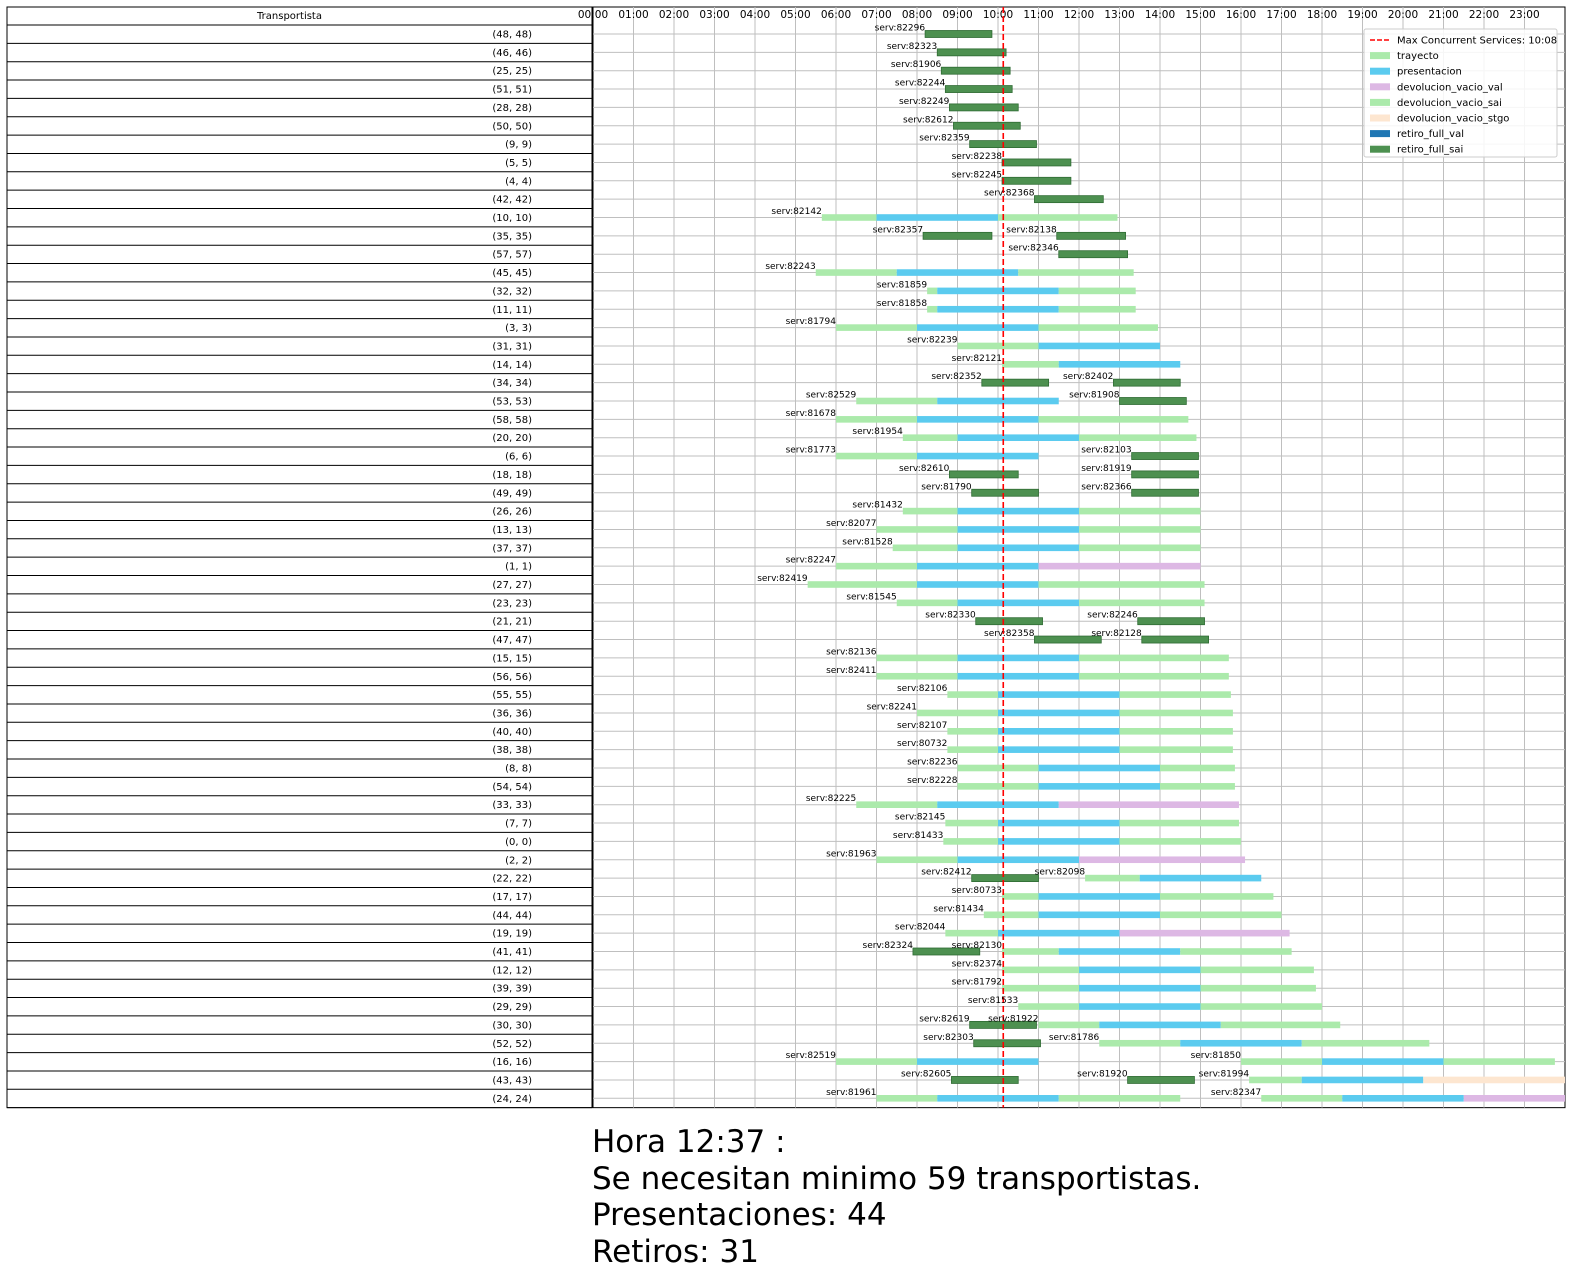  Describe the element at coordinates (1009, 194) in the screenshot. I see `service-label: serv:82368` at that location.